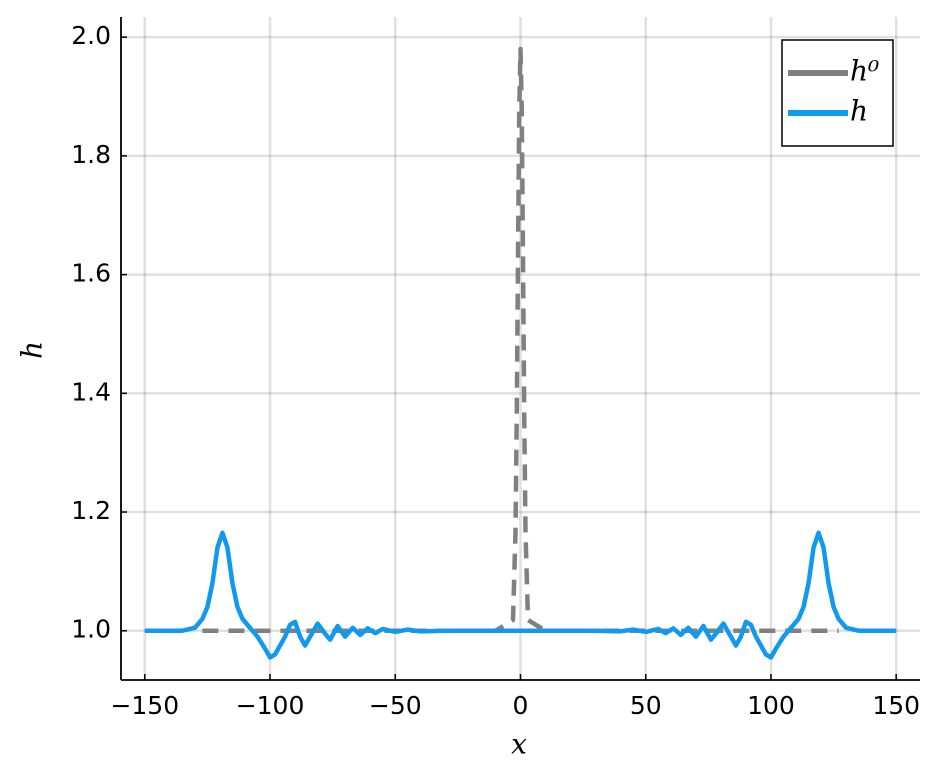 The image size is (939, 783). I want to click on y-tick-label: 1.2, so click(91, 510).